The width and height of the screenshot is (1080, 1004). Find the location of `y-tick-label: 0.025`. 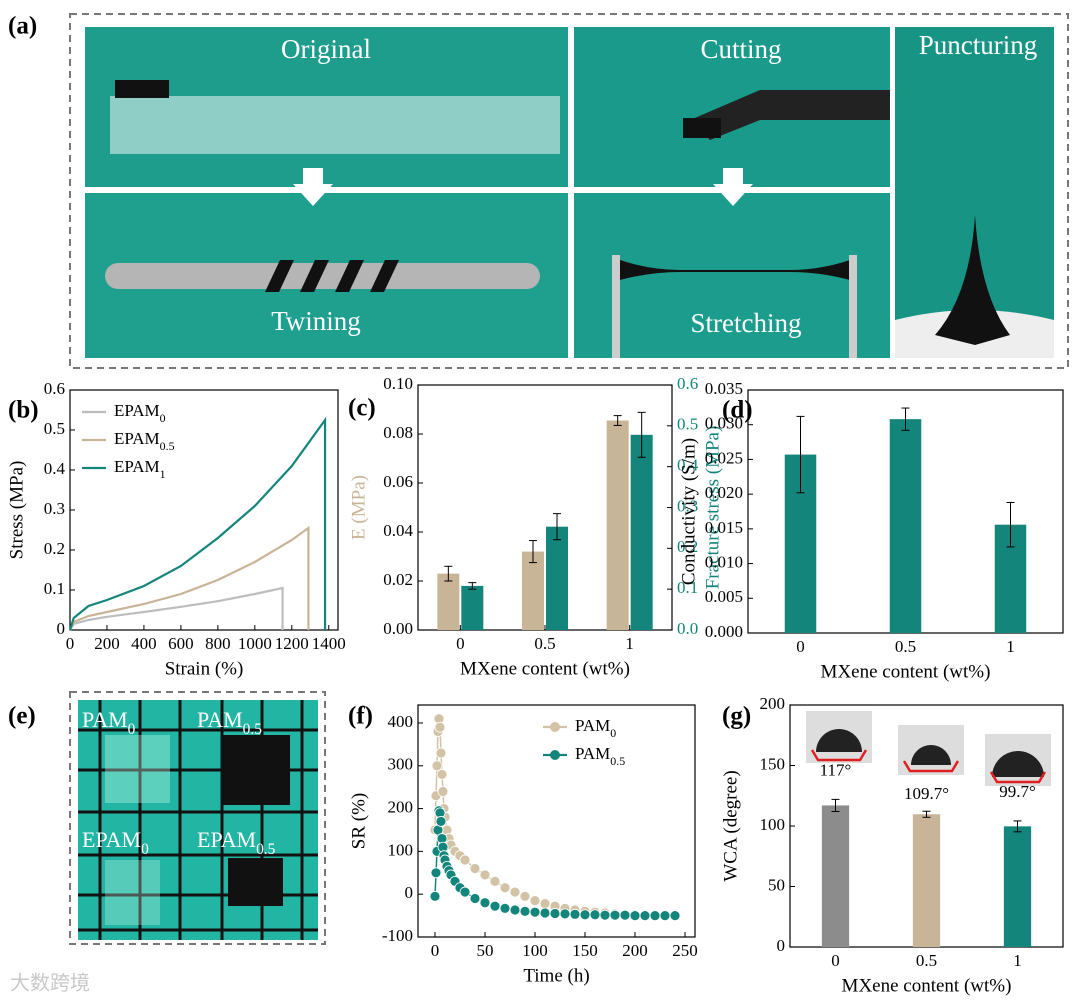

y-tick-label: 0.025 is located at coordinates (724, 457).